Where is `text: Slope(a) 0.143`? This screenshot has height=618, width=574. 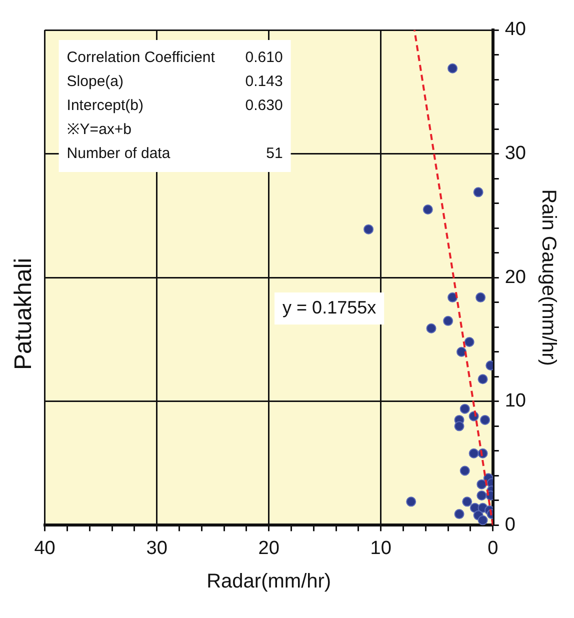 text: Slope(a) 0.143 is located at coordinates (174, 81).